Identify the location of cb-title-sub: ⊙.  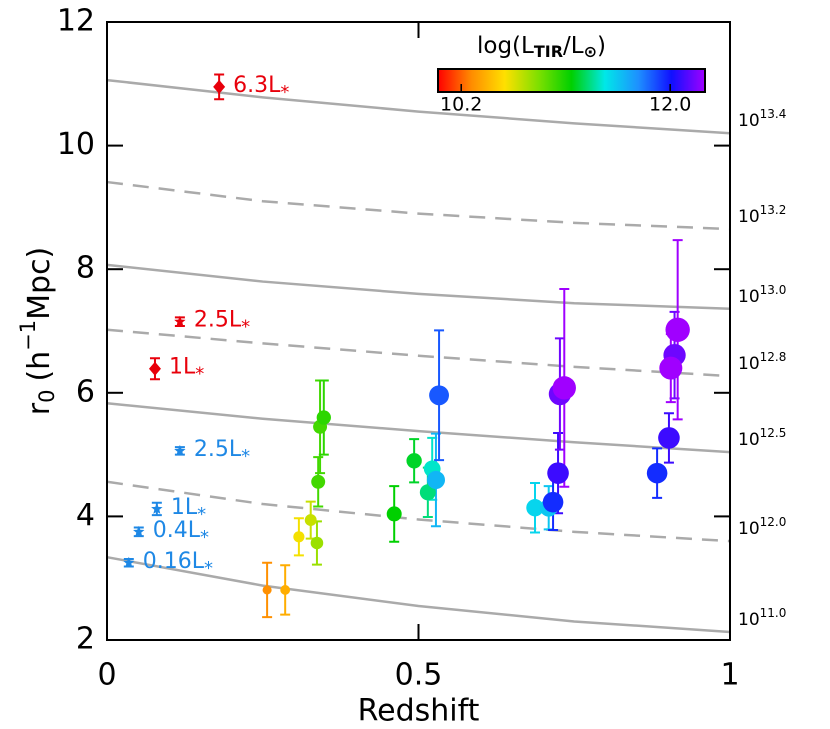
(590, 51).